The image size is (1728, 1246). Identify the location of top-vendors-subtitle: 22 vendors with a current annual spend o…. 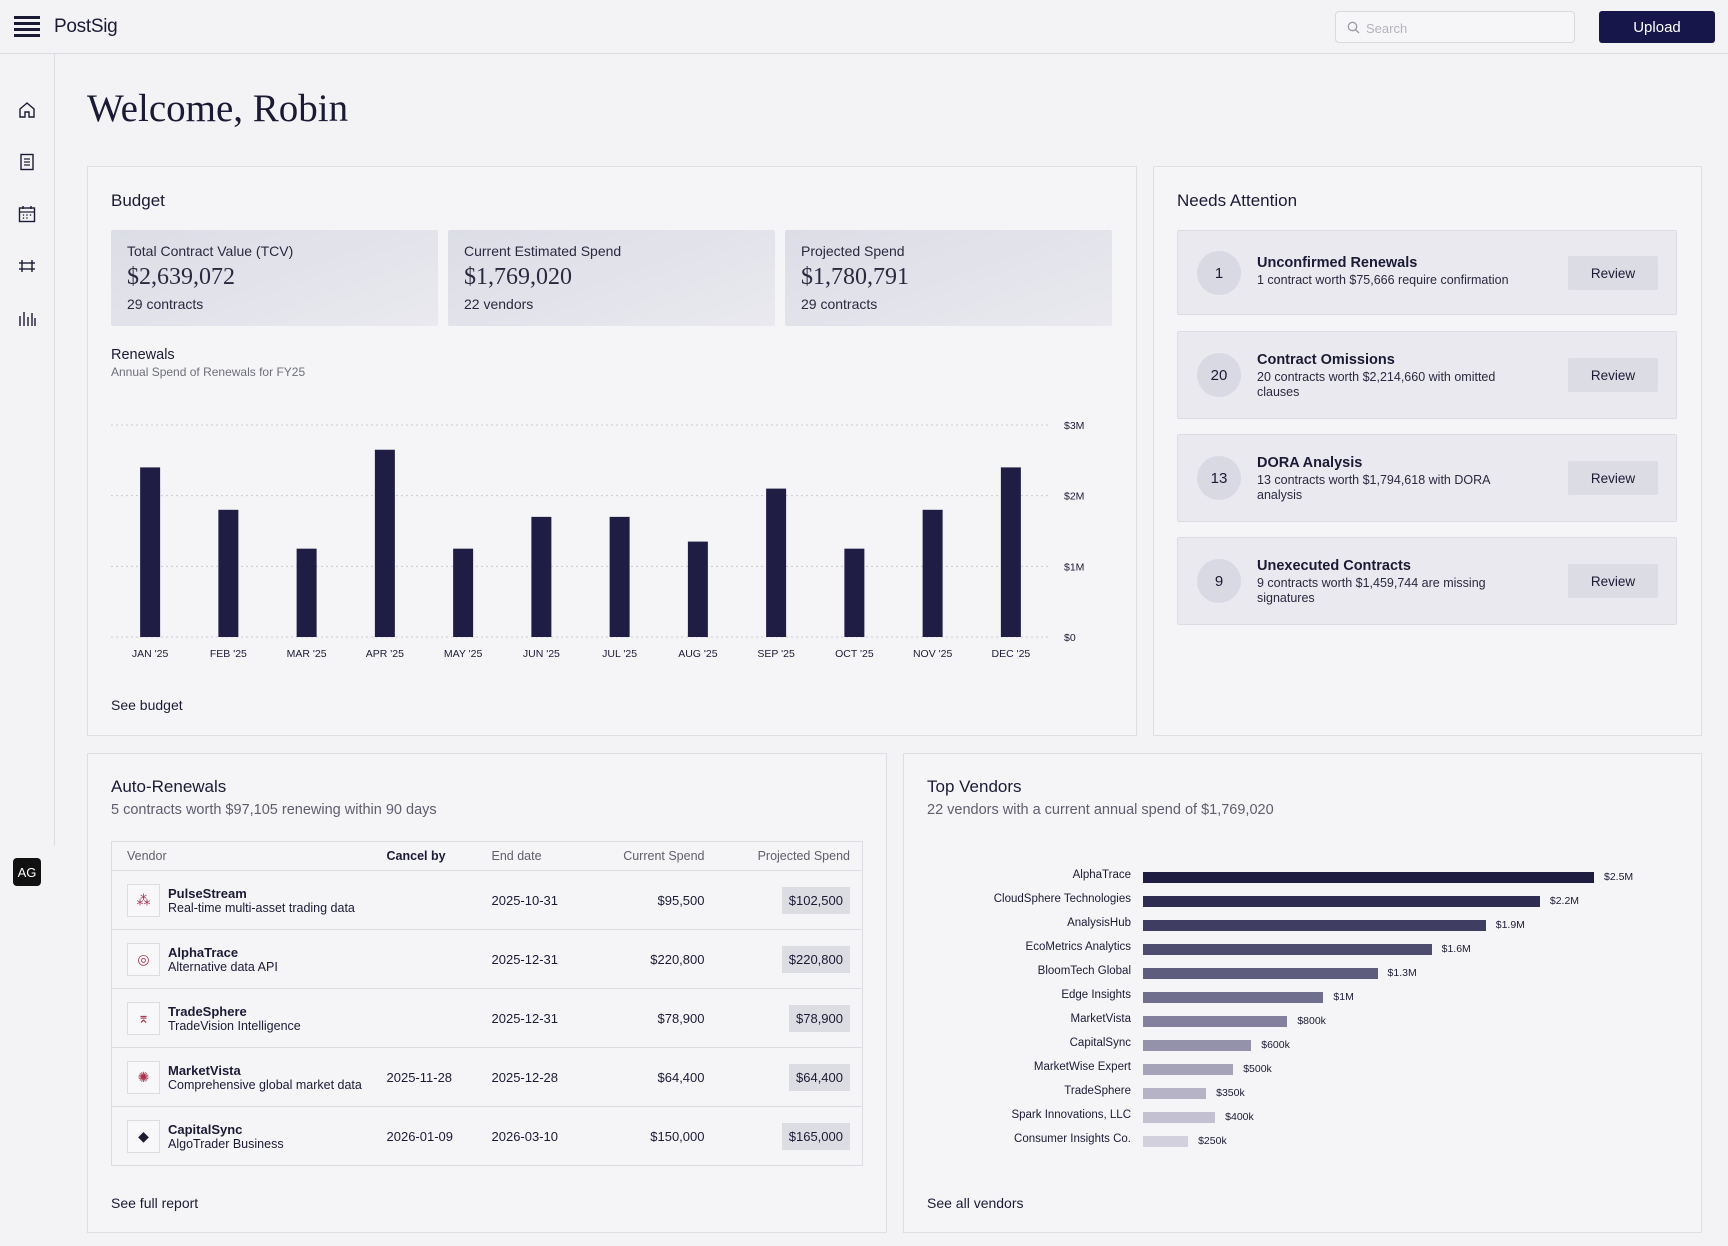
(1100, 810).